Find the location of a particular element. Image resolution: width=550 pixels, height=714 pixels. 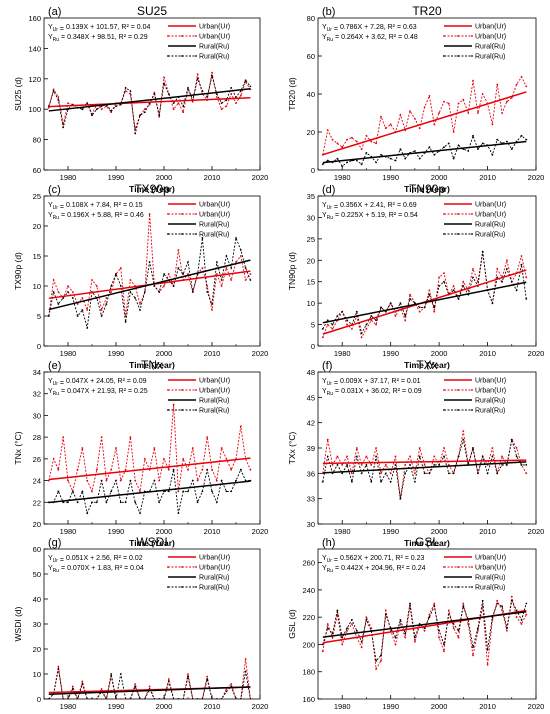

y-tick-label: 240 is located at coordinates (308, 590).